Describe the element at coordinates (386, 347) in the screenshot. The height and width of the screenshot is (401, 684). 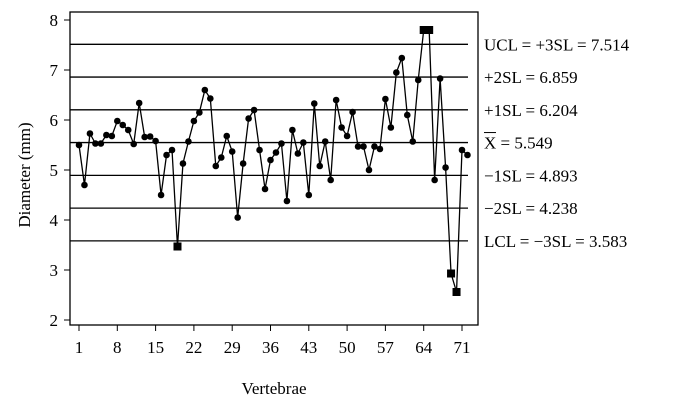
I see `x-tick-label: 57` at that location.